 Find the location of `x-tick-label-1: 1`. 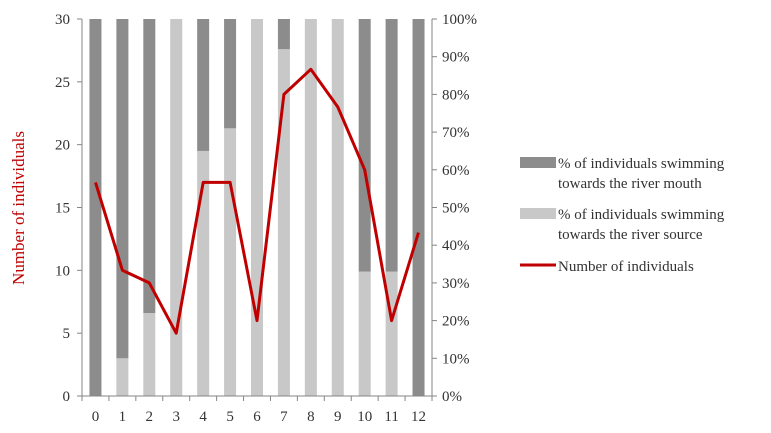

x-tick-label-1: 1 is located at coordinates (123, 417).